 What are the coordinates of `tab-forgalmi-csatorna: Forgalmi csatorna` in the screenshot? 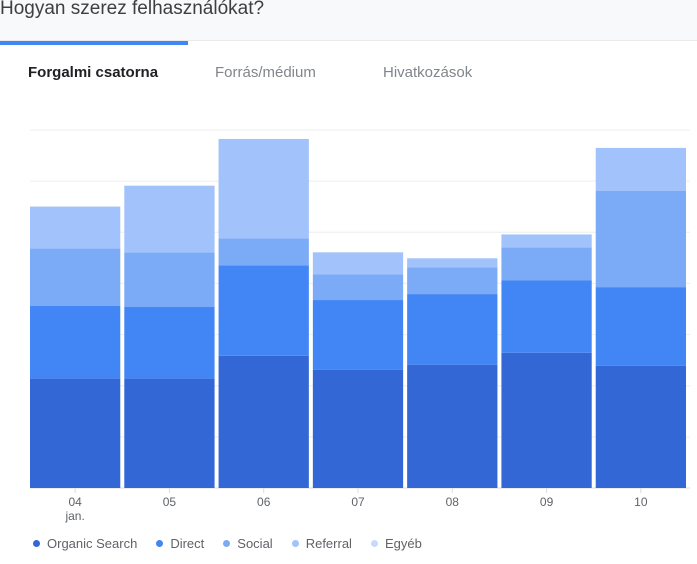 It's located at (93, 72).